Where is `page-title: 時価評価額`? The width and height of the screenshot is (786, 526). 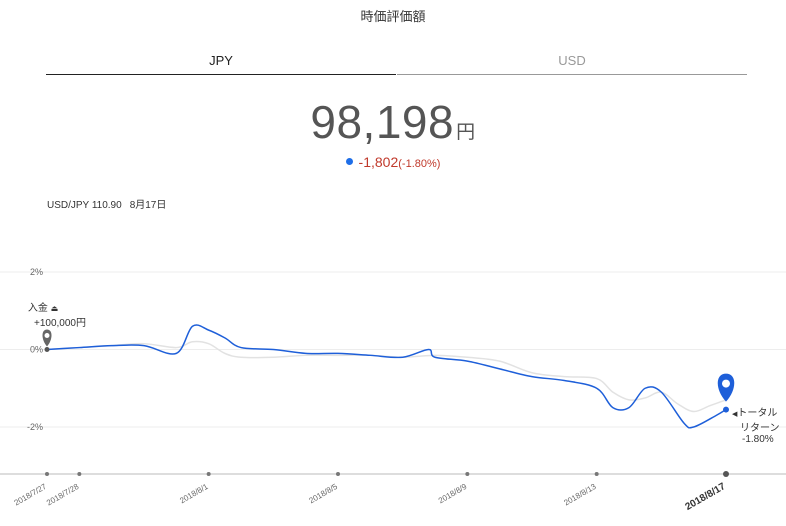 page-title: 時価評価額 is located at coordinates (393, 16).